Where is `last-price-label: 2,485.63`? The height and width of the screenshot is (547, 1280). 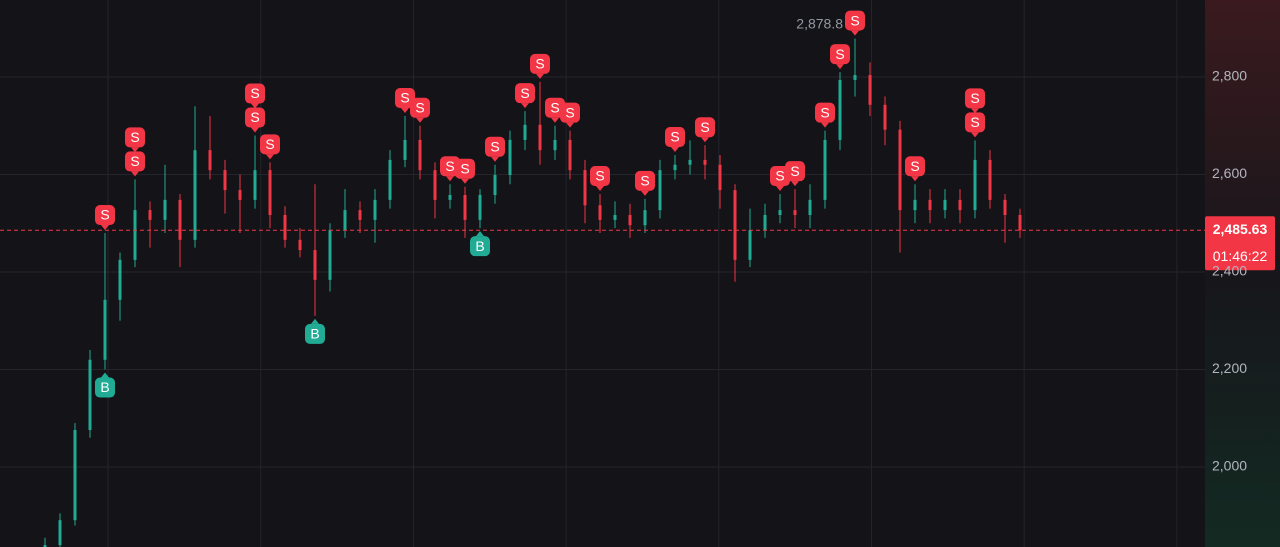
last-price-label: 2,485.63 is located at coordinates (1240, 229).